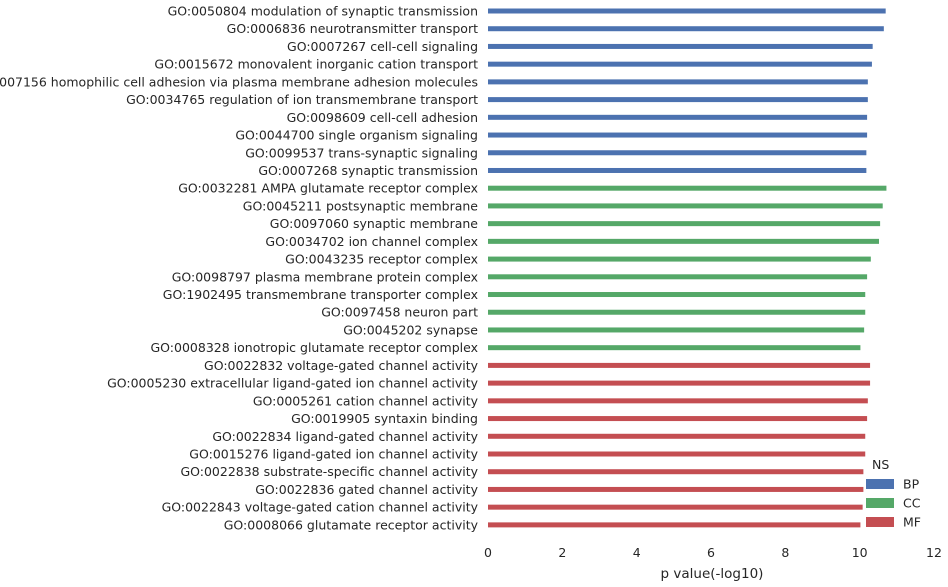 This screenshot has height=587, width=948. I want to click on x-tick-label: 6, so click(711, 552).